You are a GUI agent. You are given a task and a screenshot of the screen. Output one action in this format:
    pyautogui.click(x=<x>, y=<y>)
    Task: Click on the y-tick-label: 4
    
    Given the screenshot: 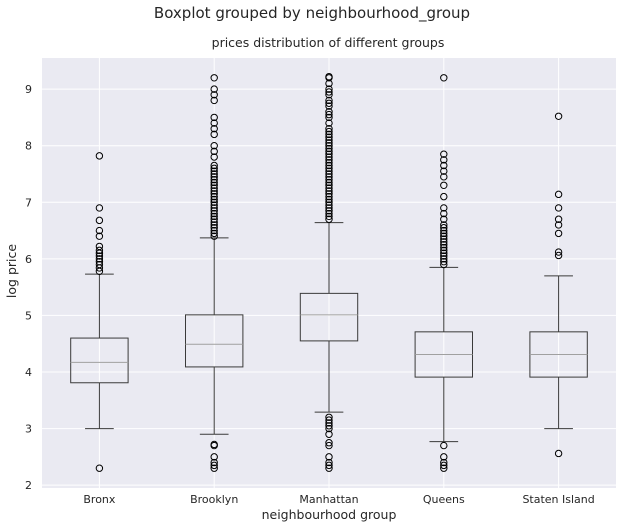 What is the action you would take?
    pyautogui.click(x=28, y=372)
    